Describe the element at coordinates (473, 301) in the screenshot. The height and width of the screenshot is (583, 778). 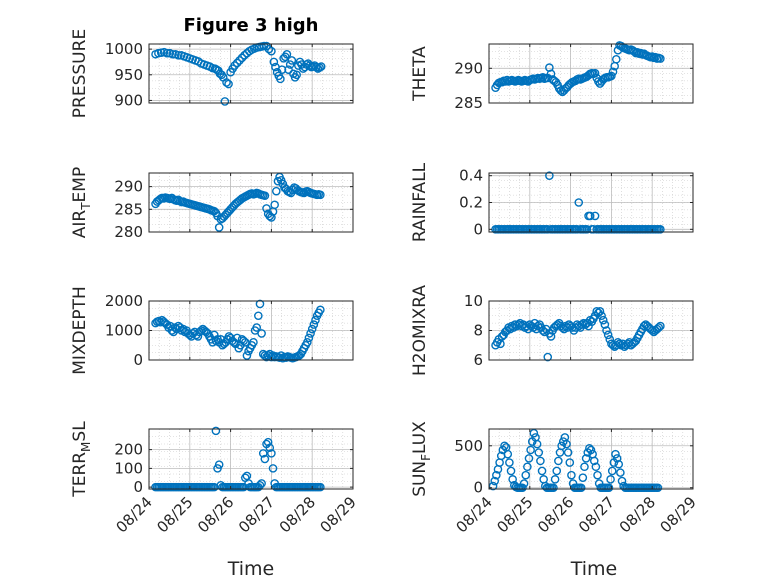
I see `y-tick-label: 10` at that location.